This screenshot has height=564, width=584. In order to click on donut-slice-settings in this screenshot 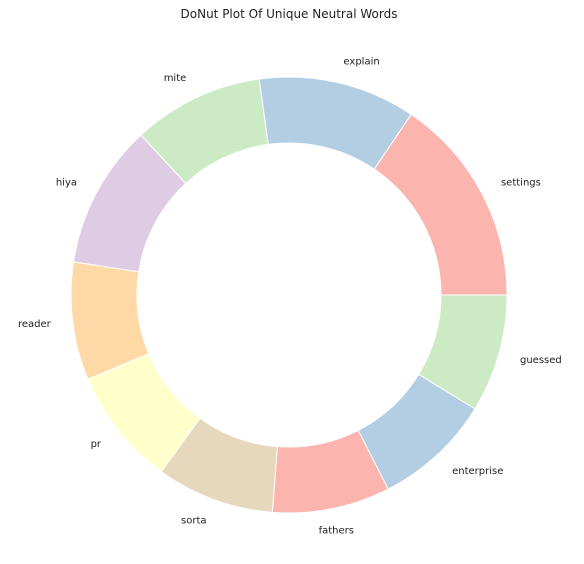, I will do `click(440, 204)`.